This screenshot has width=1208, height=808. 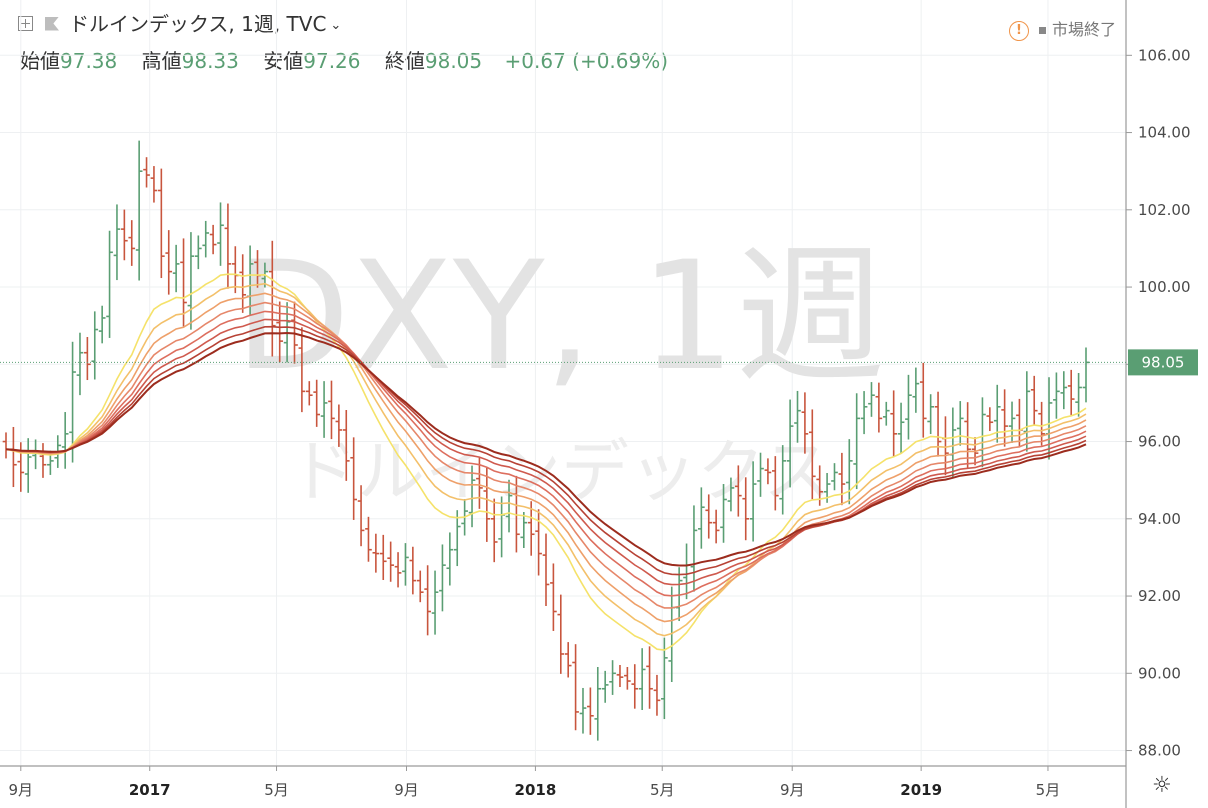 What do you see at coordinates (25, 23) in the screenshot?
I see `collapse-icon` at bounding box center [25, 23].